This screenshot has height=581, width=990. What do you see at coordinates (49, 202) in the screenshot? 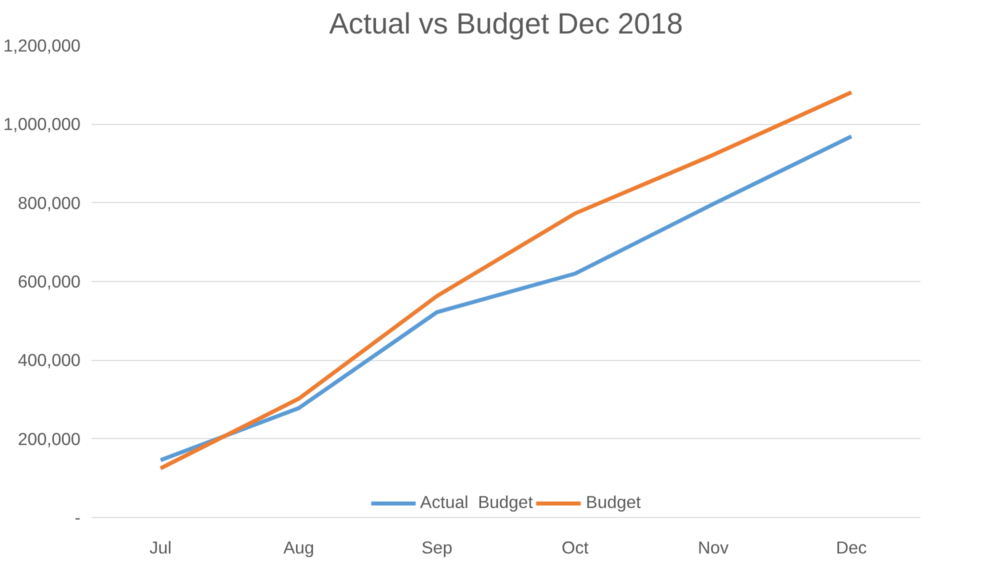
I see `y-tick-label: 800,000` at bounding box center [49, 202].